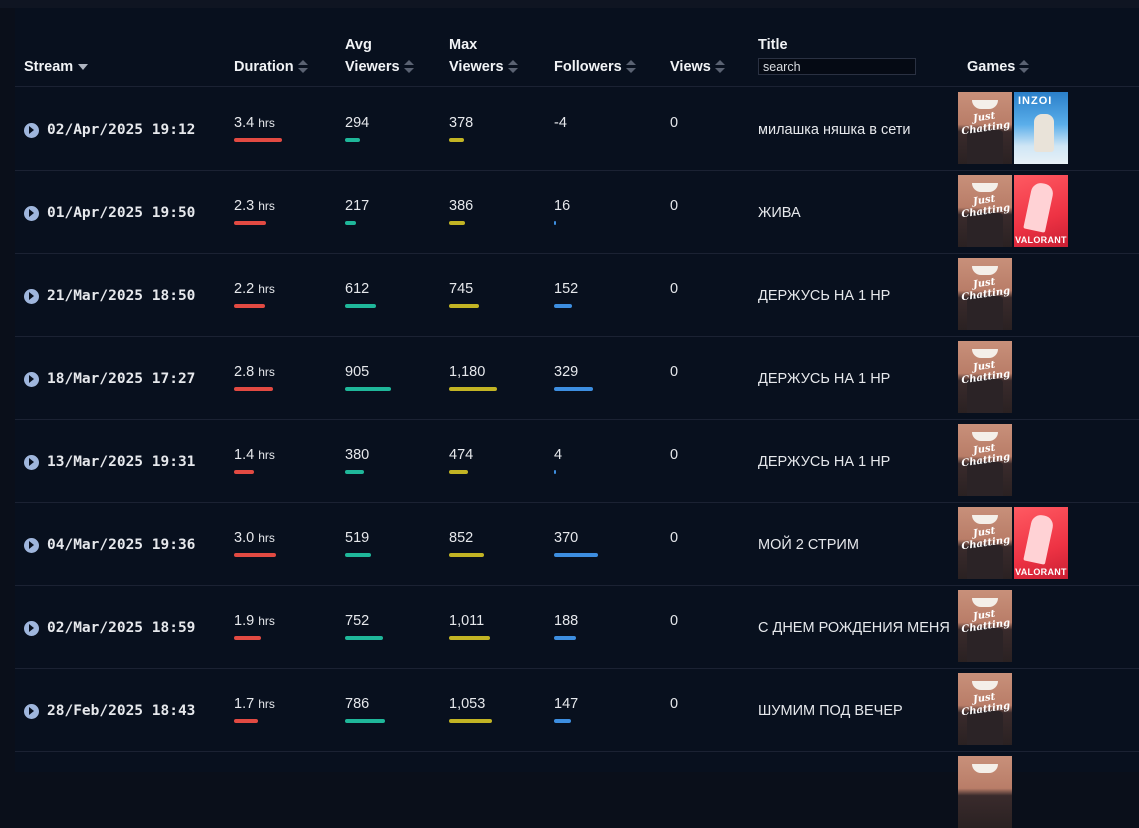 The width and height of the screenshot is (1139, 828). Describe the element at coordinates (595, 67) in the screenshot. I see `column-header-followers: Followers` at that location.